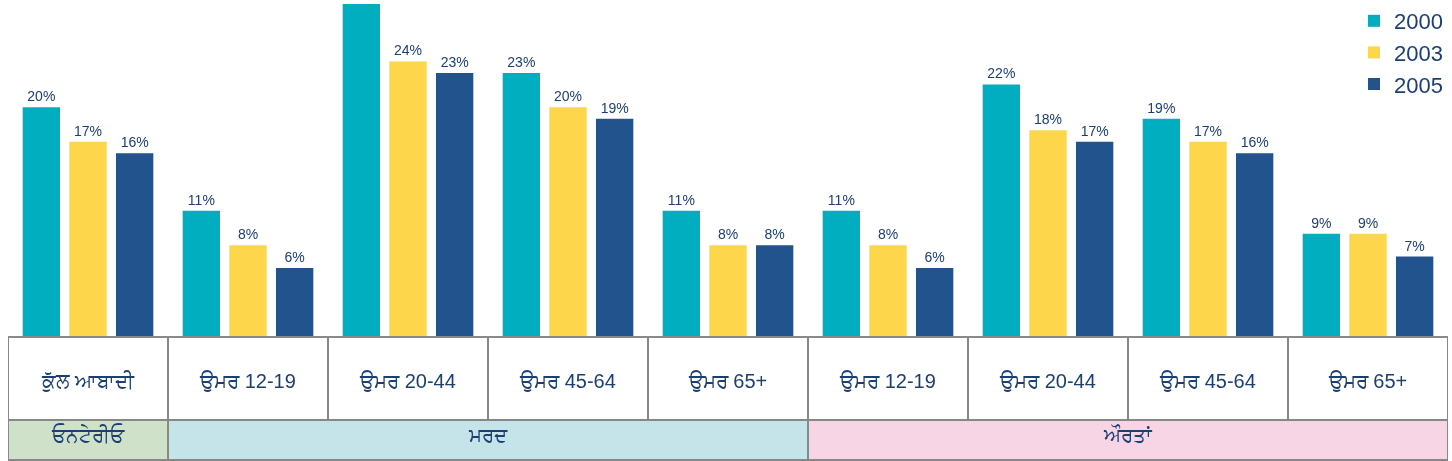  What do you see at coordinates (1414, 245) in the screenshot?
I see `data-label: 7%` at bounding box center [1414, 245].